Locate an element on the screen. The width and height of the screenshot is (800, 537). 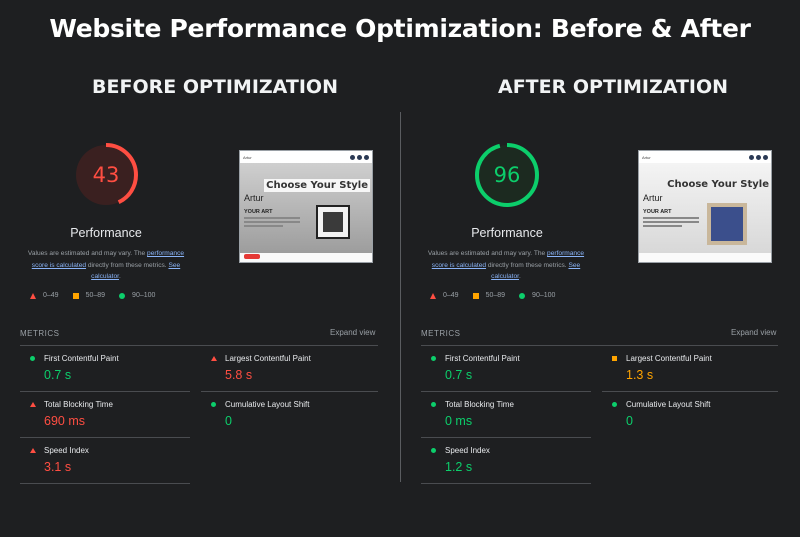
score-gauge: 43 is located at coordinates (106, 175).